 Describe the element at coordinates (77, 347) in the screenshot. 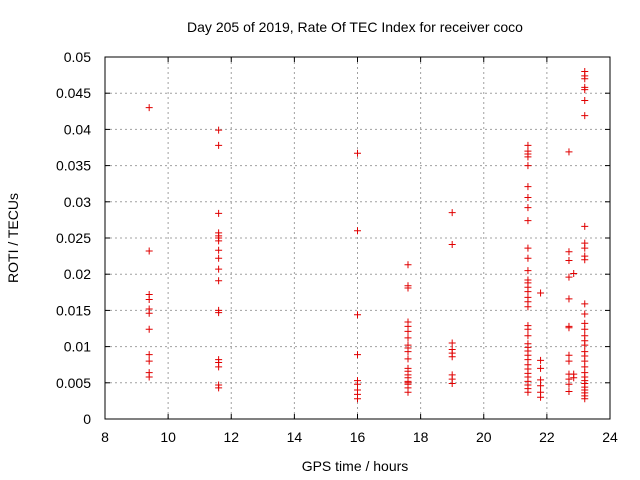

I see `y-tick-label: 0.01` at that location.